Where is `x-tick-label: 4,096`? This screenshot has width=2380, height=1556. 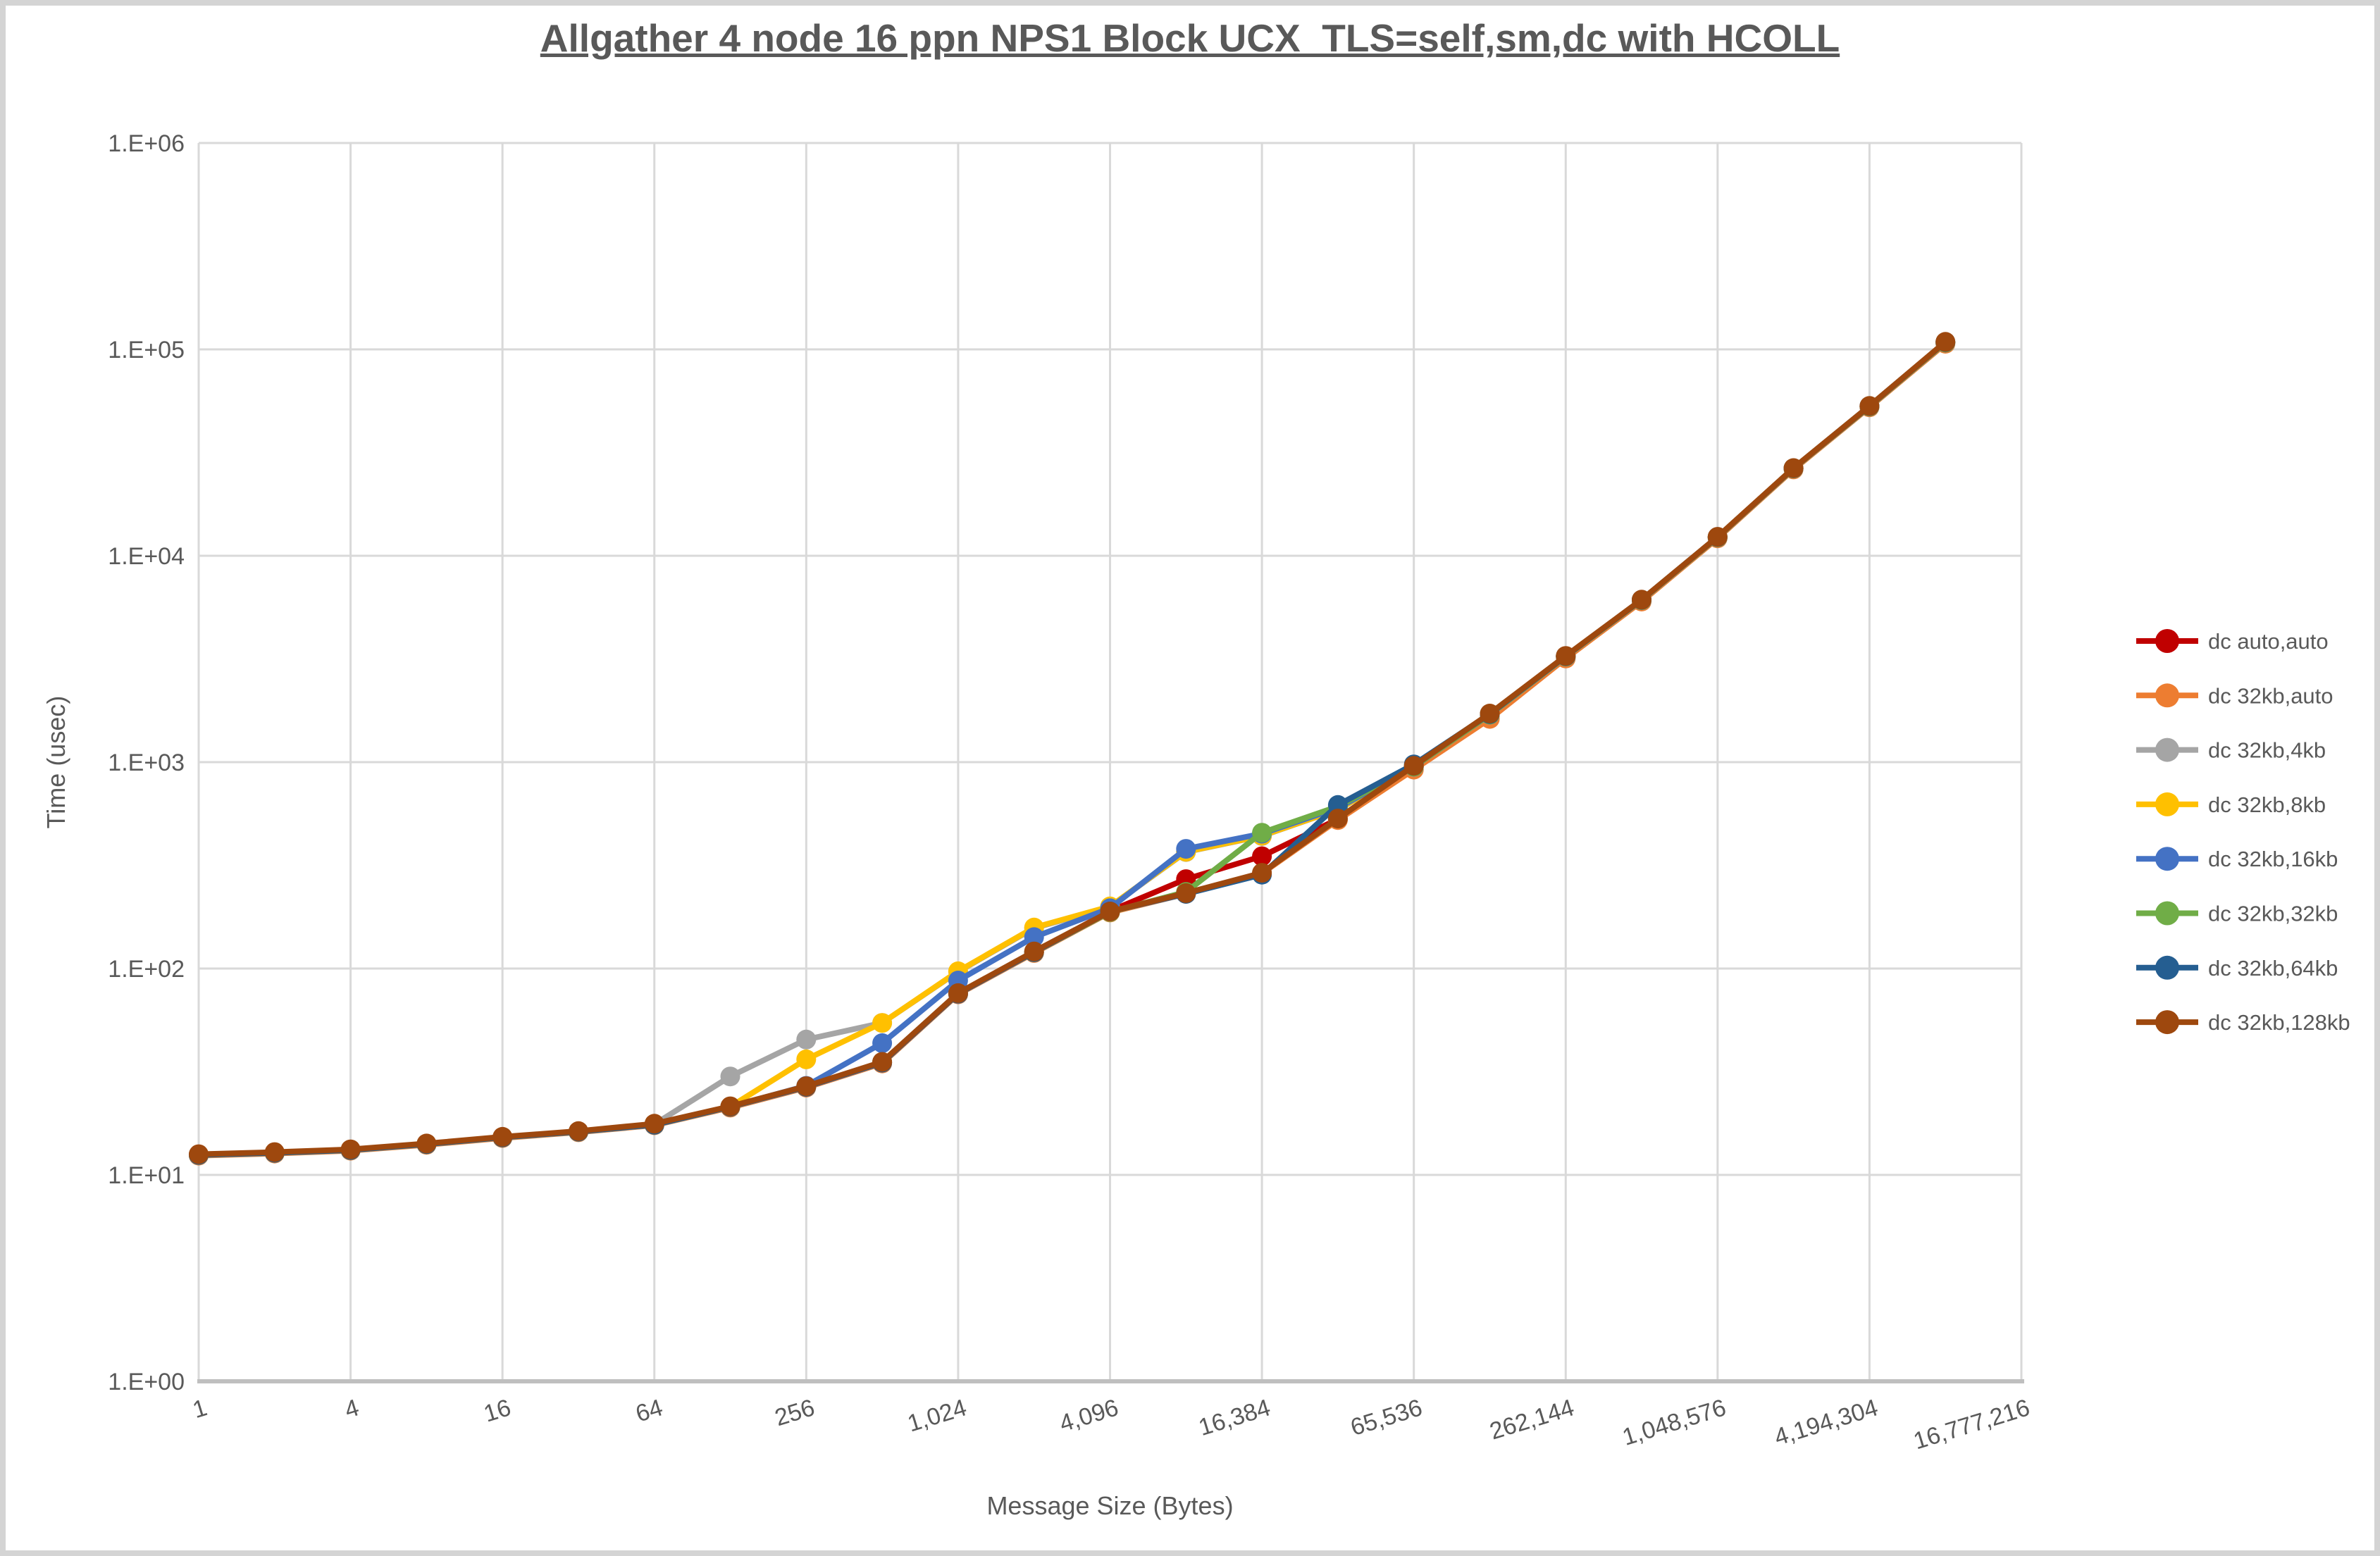 x-tick-label: 4,096 is located at coordinates (1088, 1415).